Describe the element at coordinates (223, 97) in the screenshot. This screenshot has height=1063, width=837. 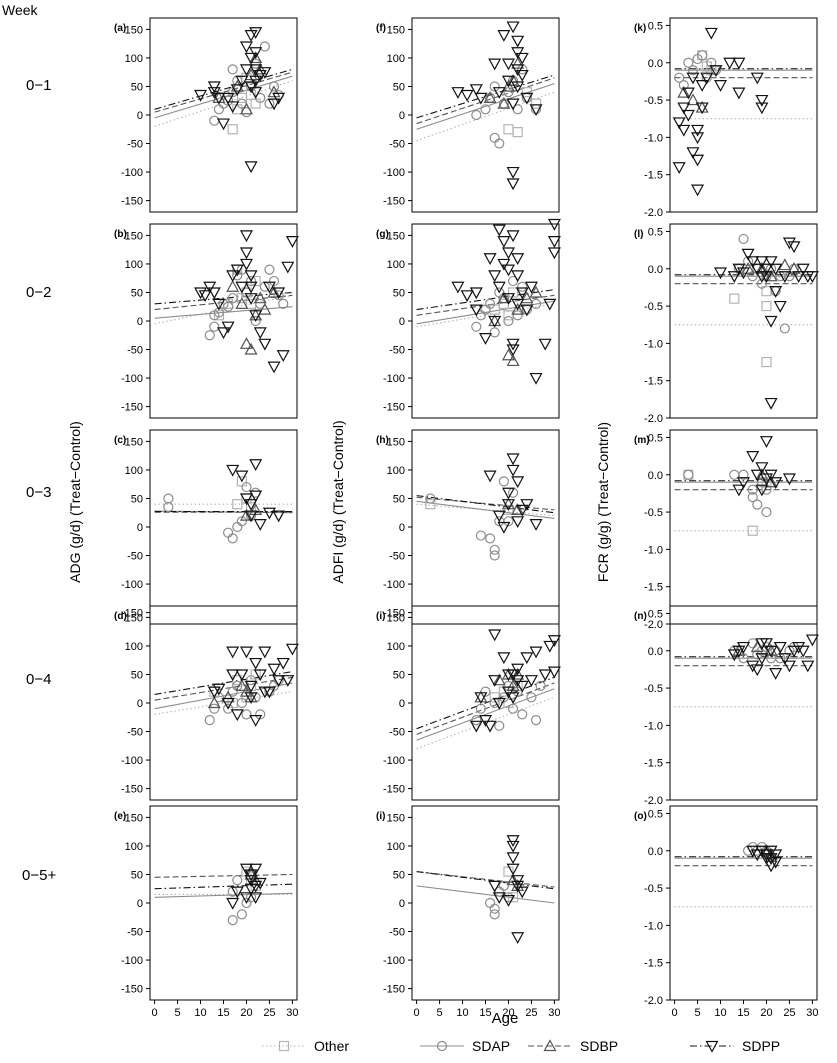
I see `fit-line-sdap` at that location.